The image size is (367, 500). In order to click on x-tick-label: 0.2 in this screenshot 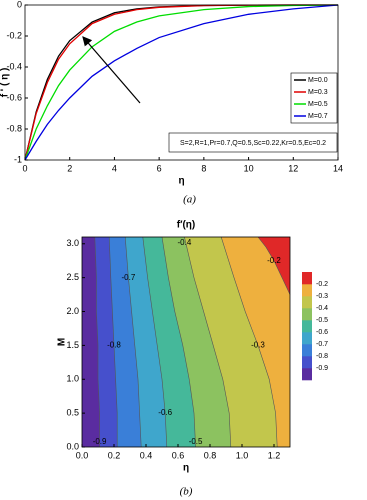, I will do `click(114, 455)`.